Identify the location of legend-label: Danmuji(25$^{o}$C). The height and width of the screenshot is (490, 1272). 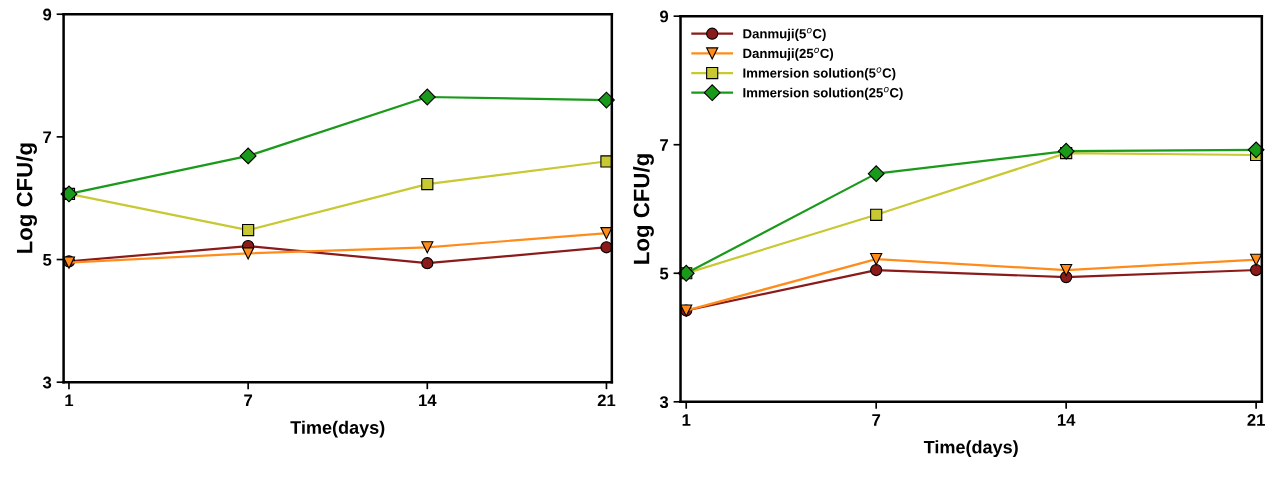
(788, 54).